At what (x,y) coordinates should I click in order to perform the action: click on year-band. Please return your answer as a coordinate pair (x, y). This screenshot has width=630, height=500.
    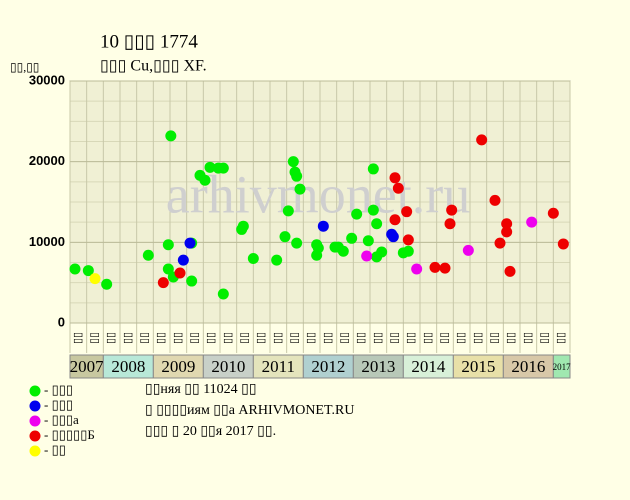
    Looking at the image, I should click on (561, 366).